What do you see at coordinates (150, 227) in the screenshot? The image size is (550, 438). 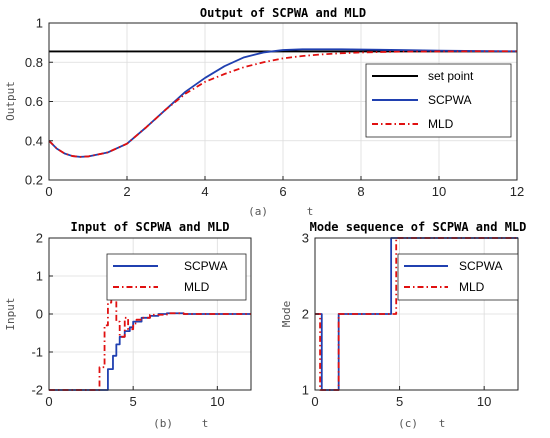 I see `chart-input-title: Input of SCPWA and MLD` at bounding box center [150, 227].